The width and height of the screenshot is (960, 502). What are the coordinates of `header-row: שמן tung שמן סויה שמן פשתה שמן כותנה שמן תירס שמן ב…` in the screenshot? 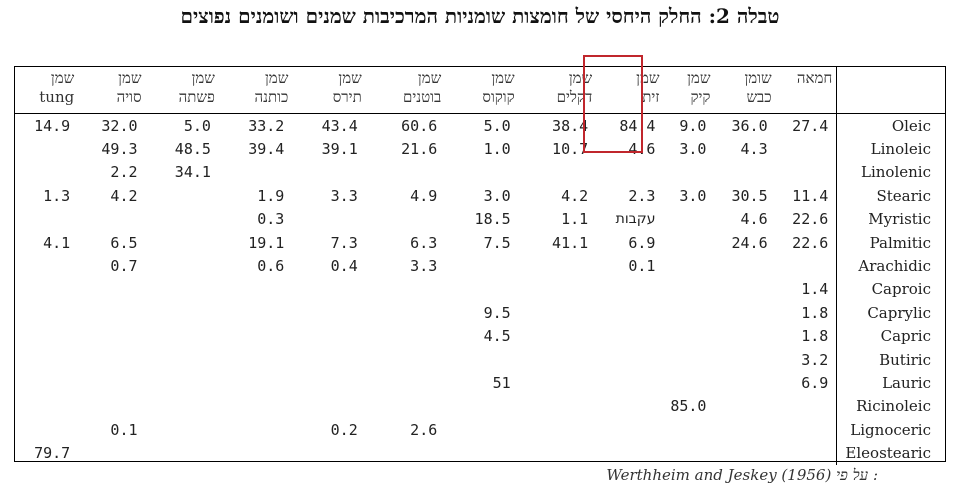 It's located at (480, 90).